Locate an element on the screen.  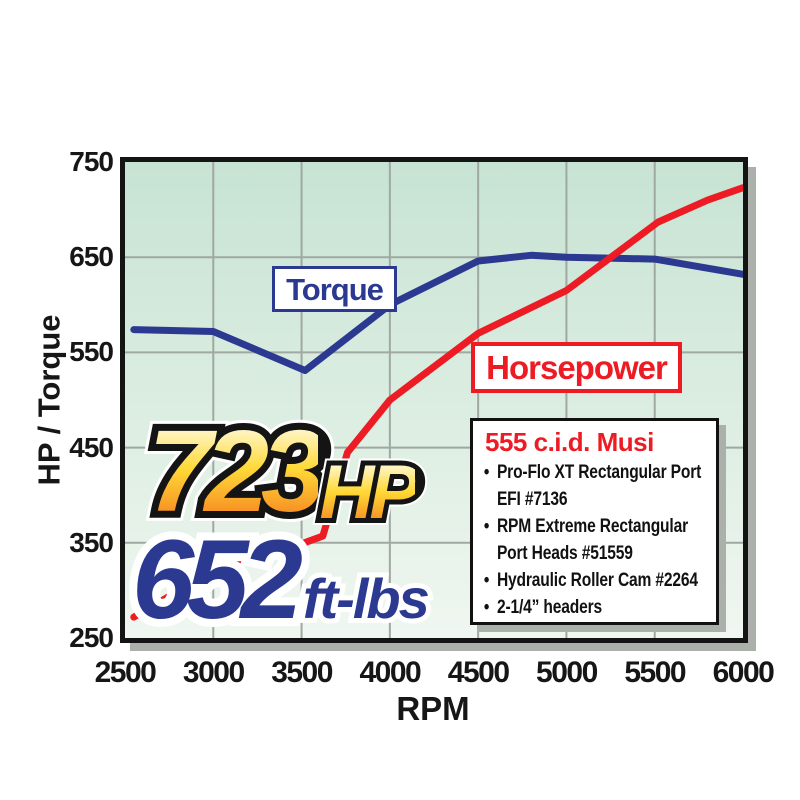
horsepower-series-label: Horsepower is located at coordinates (577, 367).